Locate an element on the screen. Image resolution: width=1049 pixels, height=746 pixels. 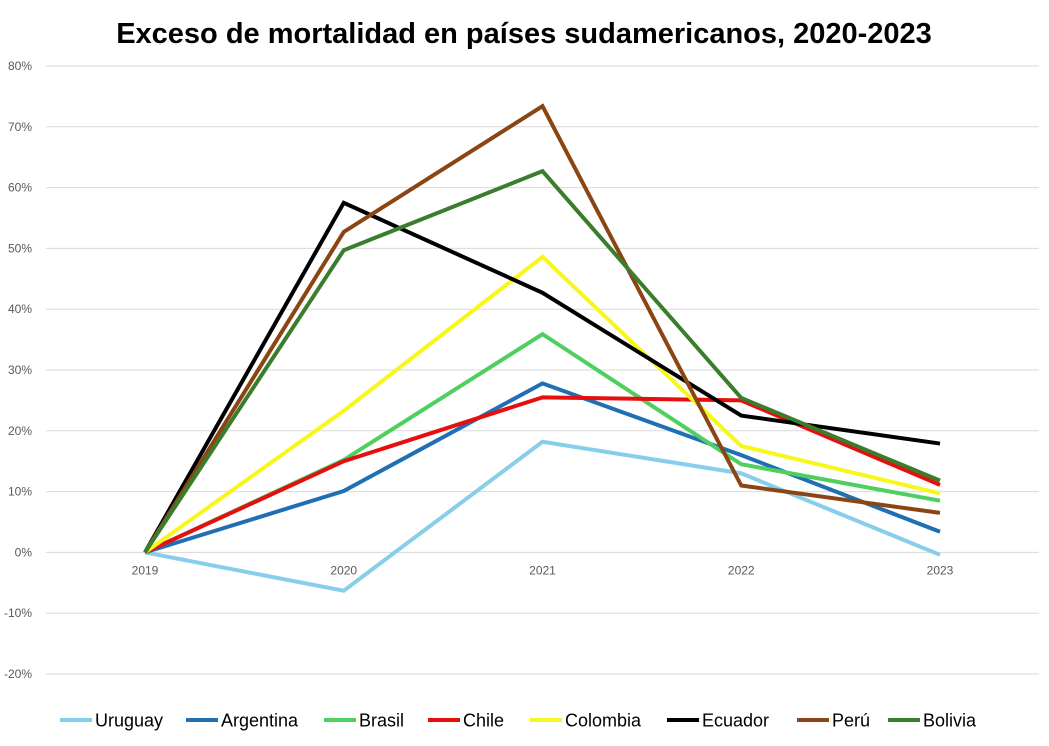
legend-label: Uruguay is located at coordinates (129, 721).